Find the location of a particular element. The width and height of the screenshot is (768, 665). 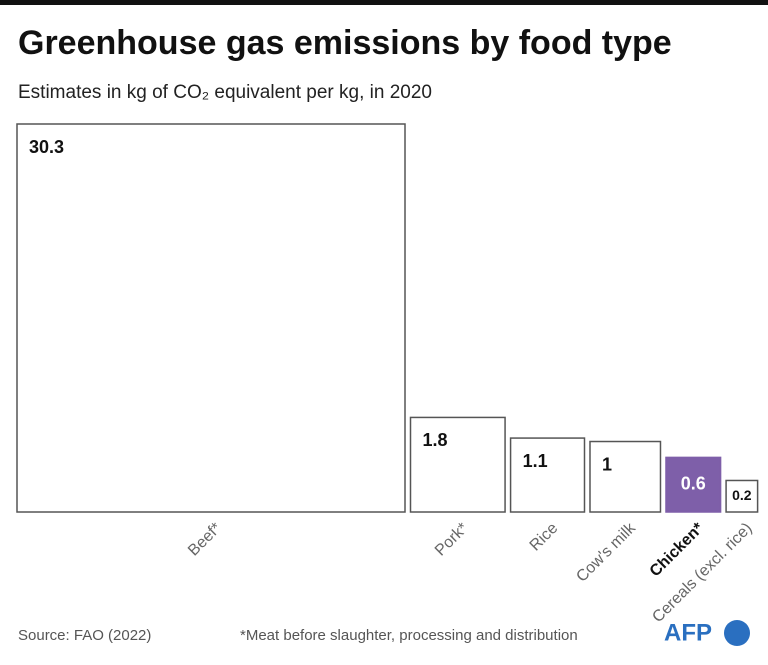

value-label: 30.3 is located at coordinates (46, 147).